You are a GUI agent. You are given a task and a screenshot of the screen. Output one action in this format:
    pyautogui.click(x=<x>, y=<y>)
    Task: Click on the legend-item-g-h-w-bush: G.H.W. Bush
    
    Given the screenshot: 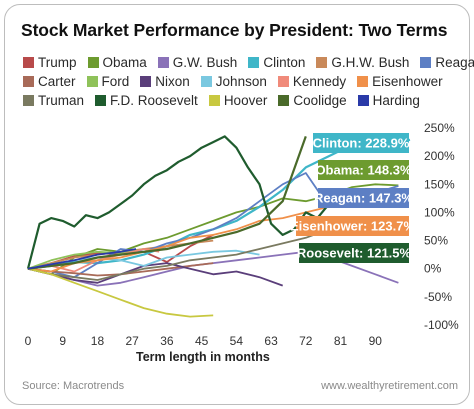 What is the action you would take?
    pyautogui.click(x=362, y=62)
    